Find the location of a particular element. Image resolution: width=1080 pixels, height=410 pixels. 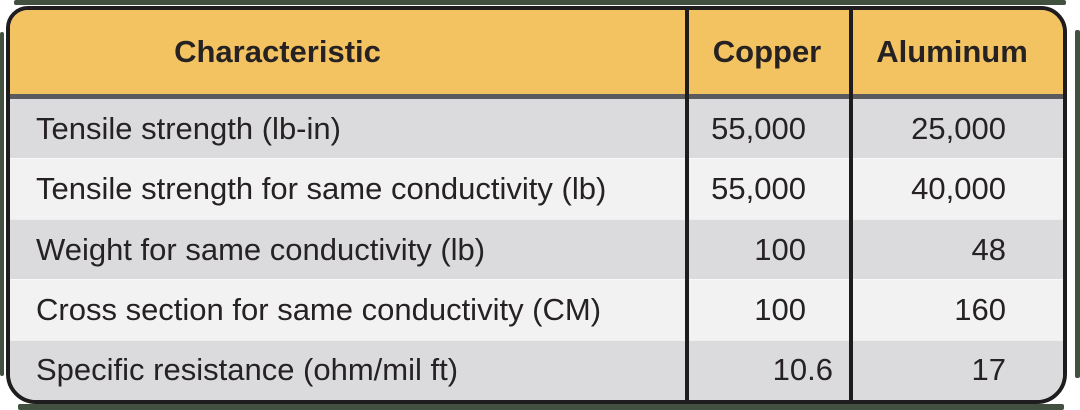

row-label-cell: Weight for same conductivity (lb) is located at coordinates (261, 249).